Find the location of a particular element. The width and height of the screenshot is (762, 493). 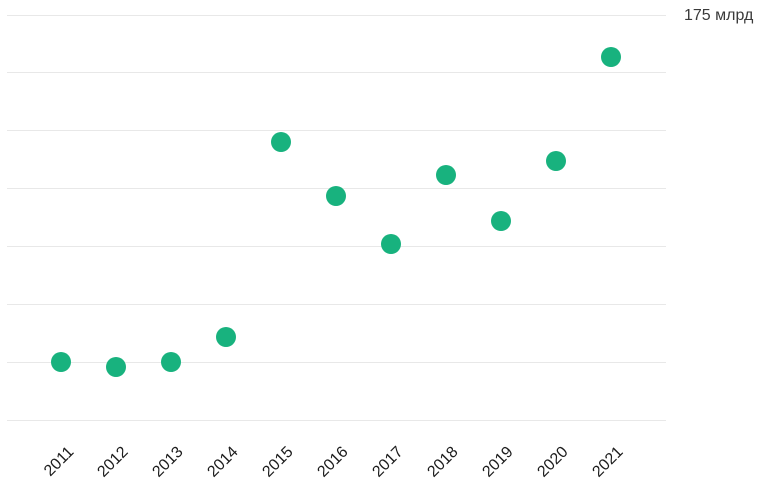

data-point-2012 is located at coordinates (116, 366).